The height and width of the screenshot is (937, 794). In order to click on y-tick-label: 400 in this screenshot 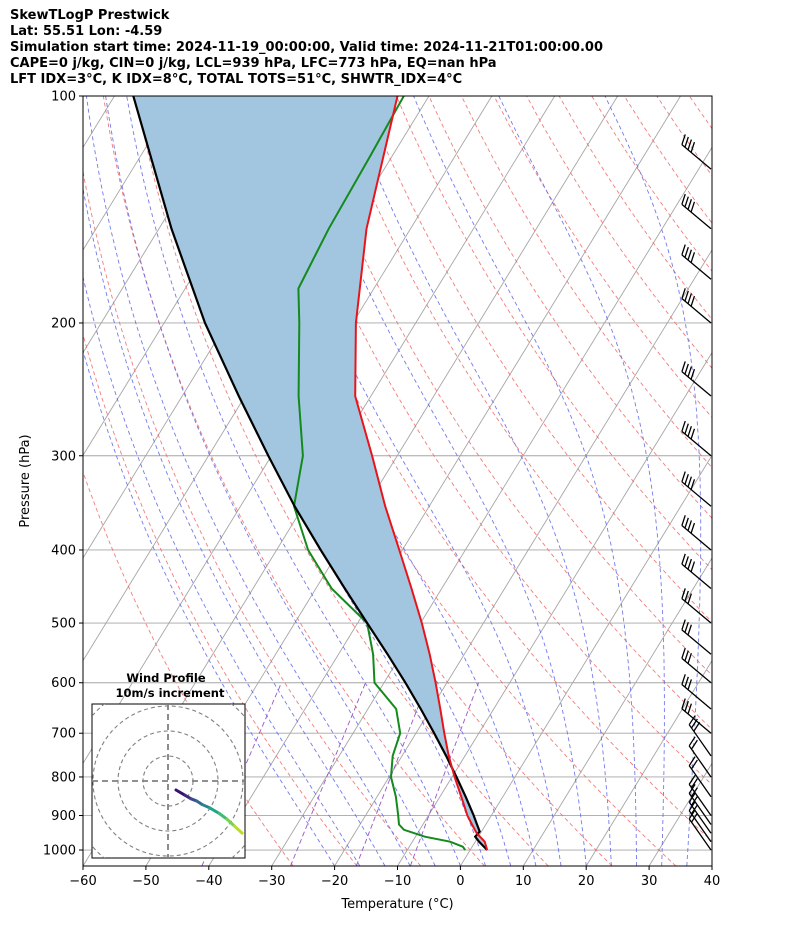, I will do `click(63, 550)`.